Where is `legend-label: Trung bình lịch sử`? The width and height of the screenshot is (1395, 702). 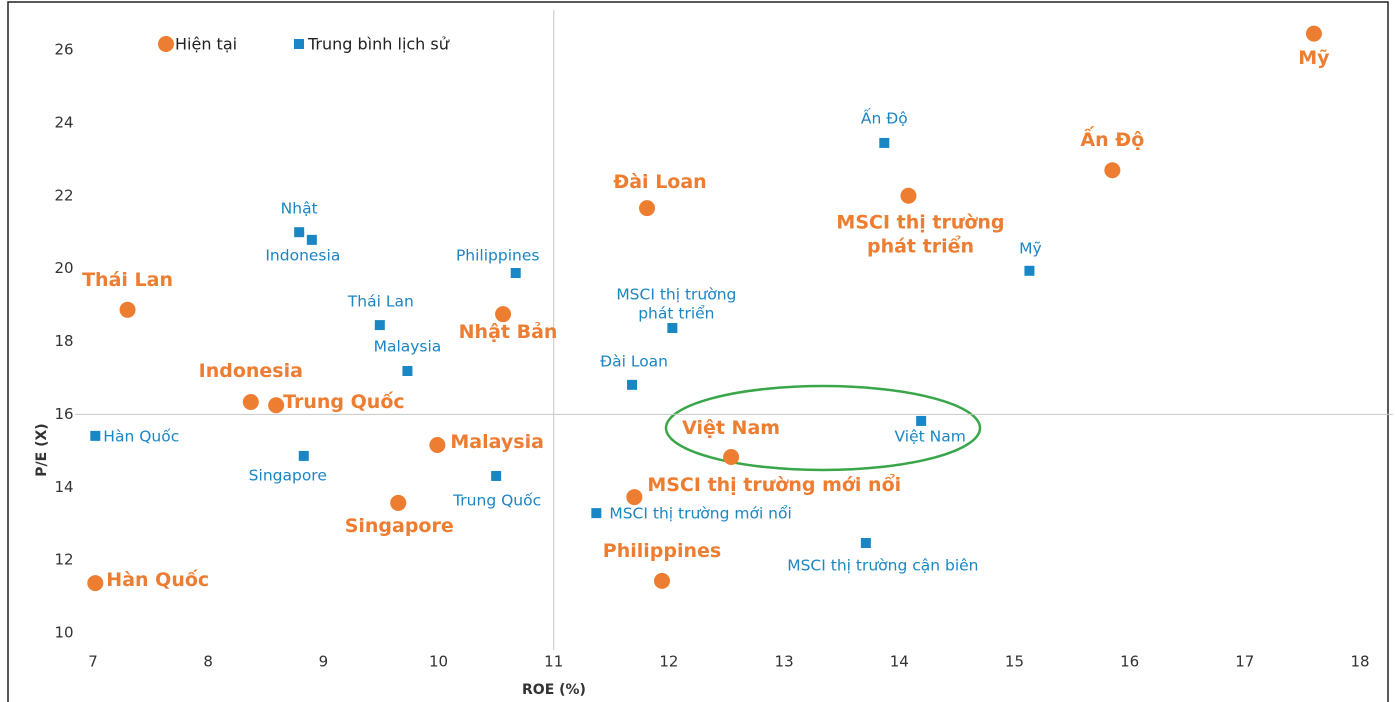 legend-label: Trung bình lịch sử is located at coordinates (378, 44).